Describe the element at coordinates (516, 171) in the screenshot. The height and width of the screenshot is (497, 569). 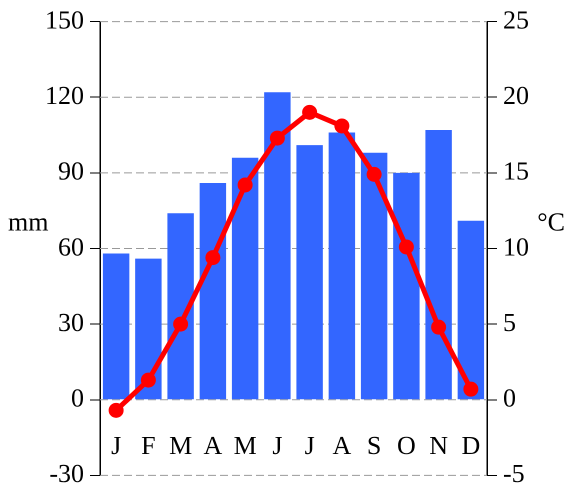
I see `y2-tick-label: 15` at that location.